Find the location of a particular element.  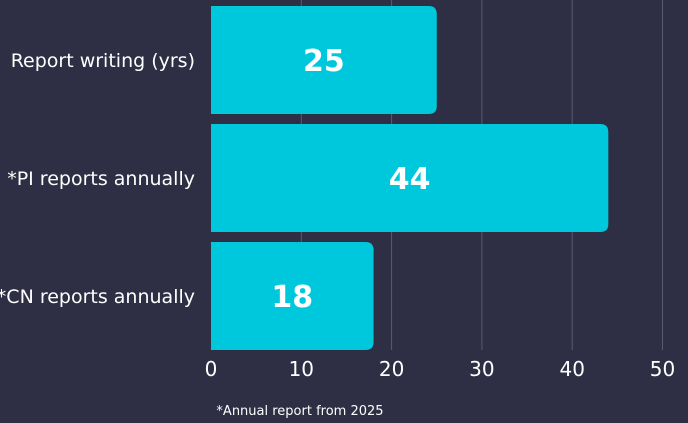

x-tick-label-40: 40 is located at coordinates (571, 369).